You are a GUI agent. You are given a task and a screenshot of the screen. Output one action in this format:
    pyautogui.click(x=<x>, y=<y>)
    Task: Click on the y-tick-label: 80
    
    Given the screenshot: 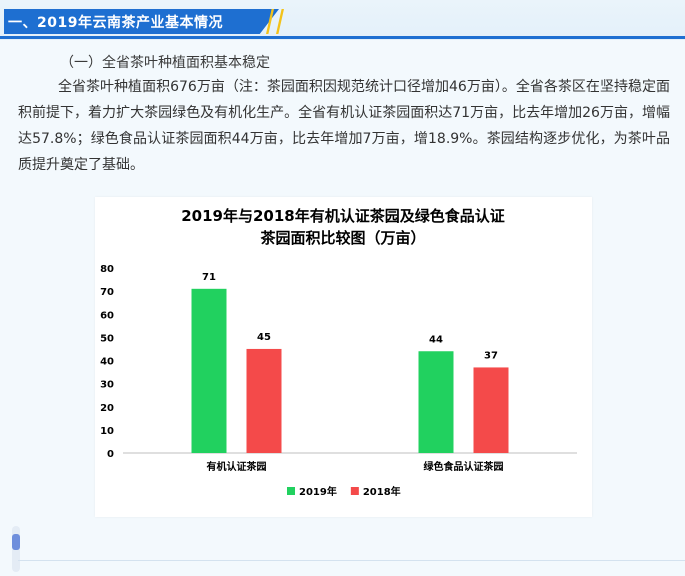 What is the action you would take?
    pyautogui.click(x=107, y=269)
    